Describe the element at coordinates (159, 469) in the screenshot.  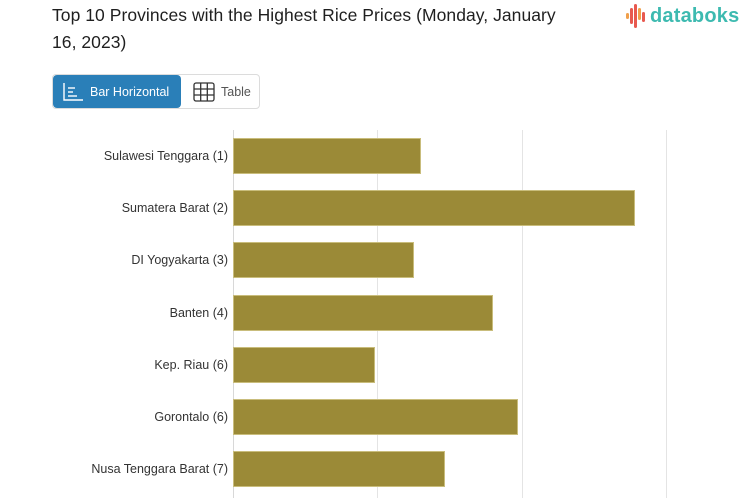
I see `category-label: Nusa Tenggara Barat (7)` at that location.